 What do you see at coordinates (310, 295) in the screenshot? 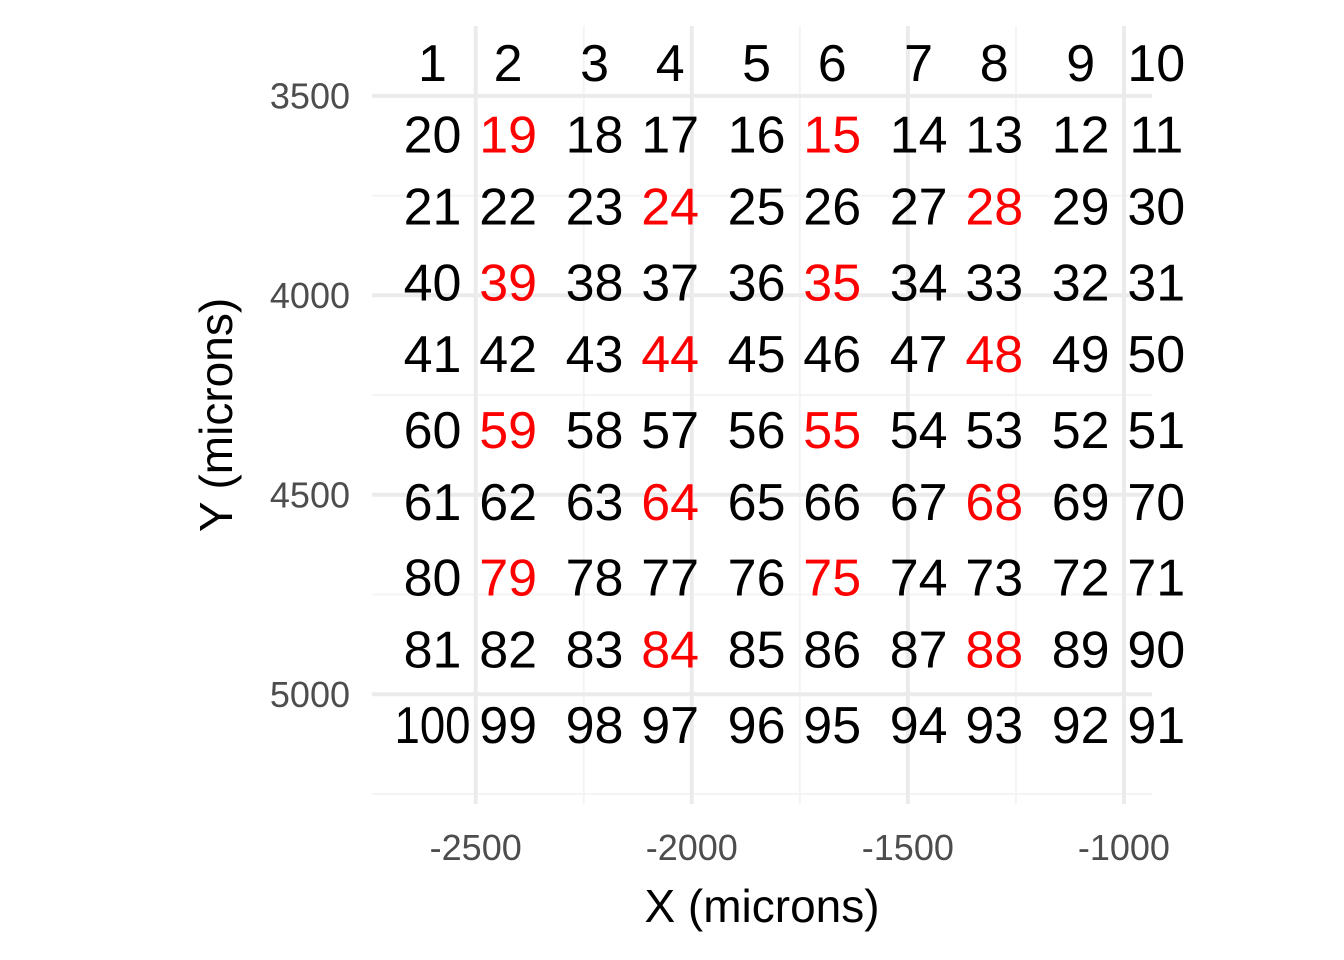
I see `y-tick-label: 4000` at bounding box center [310, 295].